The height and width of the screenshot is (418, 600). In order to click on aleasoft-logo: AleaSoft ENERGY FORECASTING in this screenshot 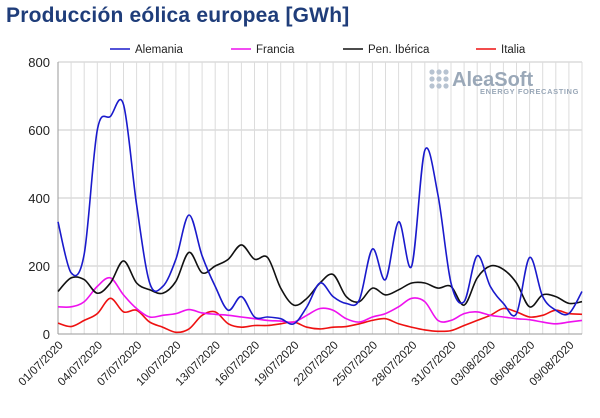, I will do `click(504, 82)`.